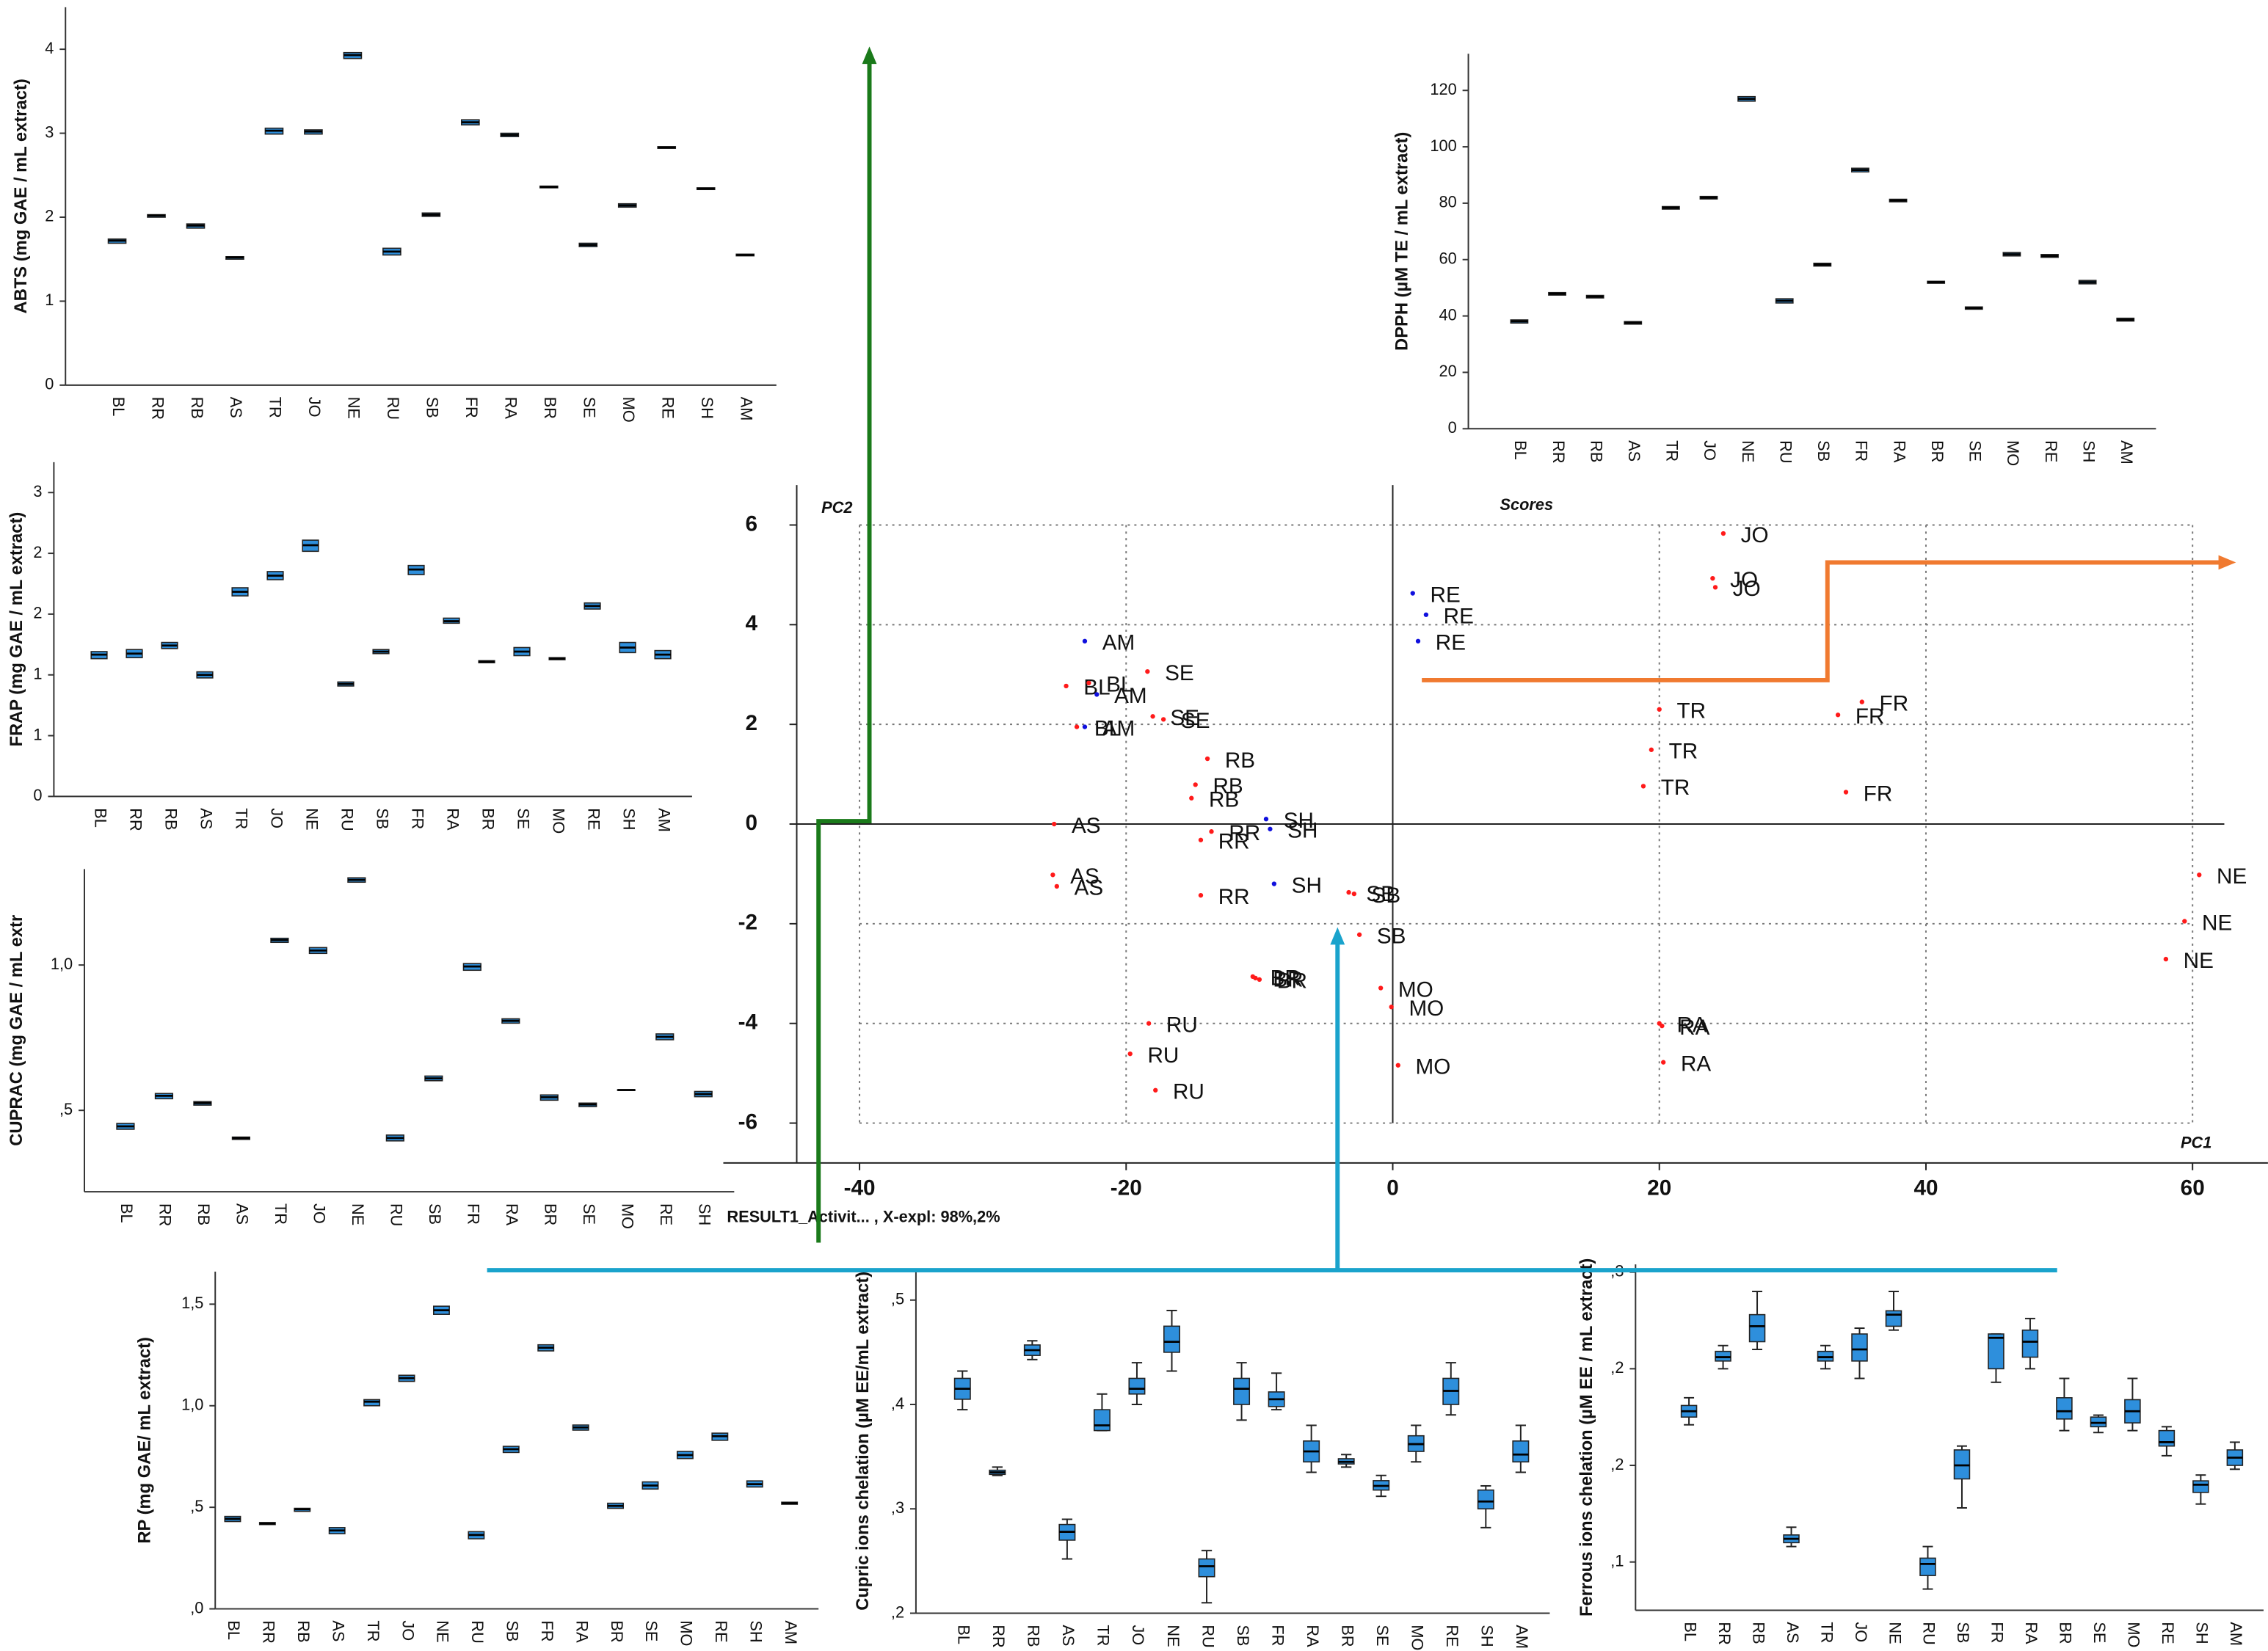 The width and height of the screenshot is (2268, 1651). I want to click on y-tick-label: 80, so click(1447, 202).